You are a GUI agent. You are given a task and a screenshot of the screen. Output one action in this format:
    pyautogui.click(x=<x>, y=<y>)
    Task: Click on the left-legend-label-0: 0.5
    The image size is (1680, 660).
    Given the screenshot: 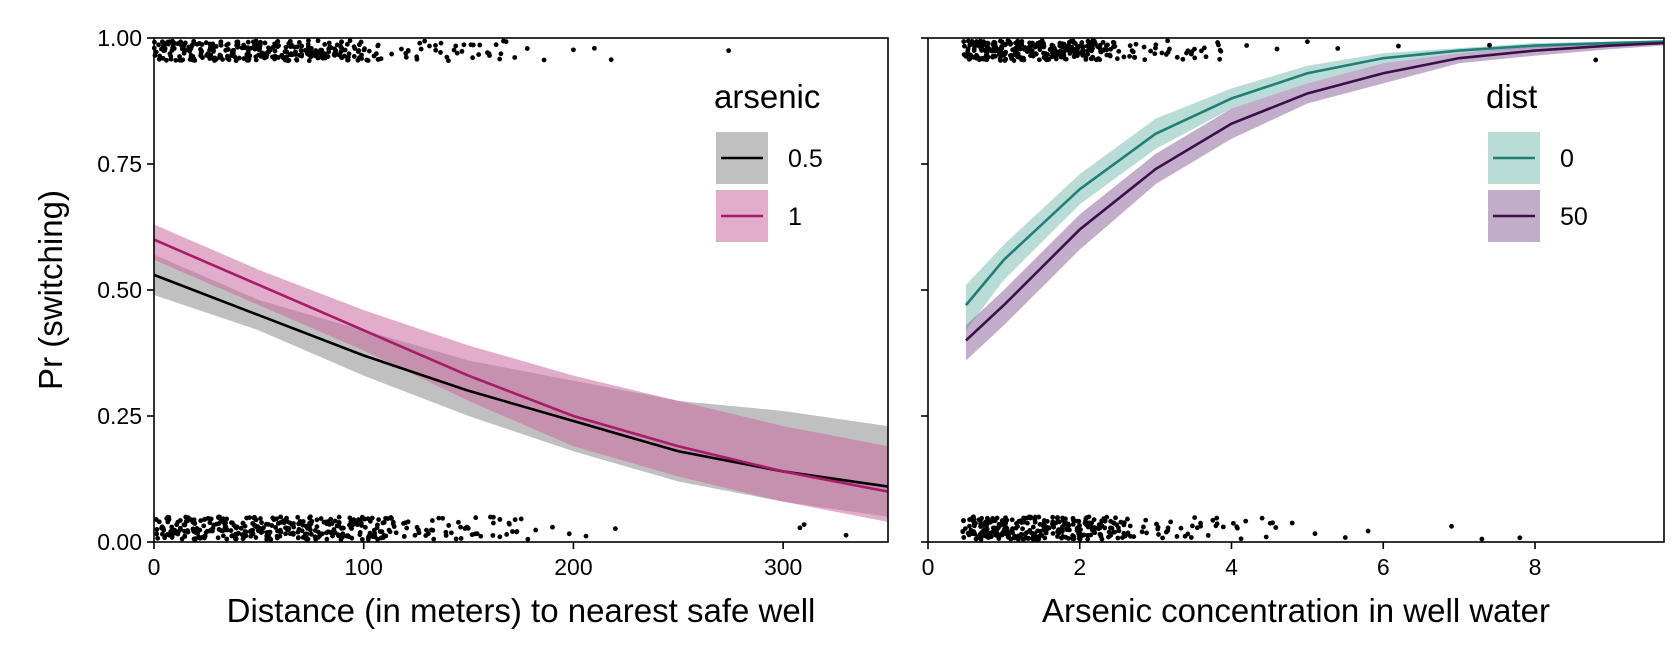 What is the action you would take?
    pyautogui.click(x=805, y=159)
    